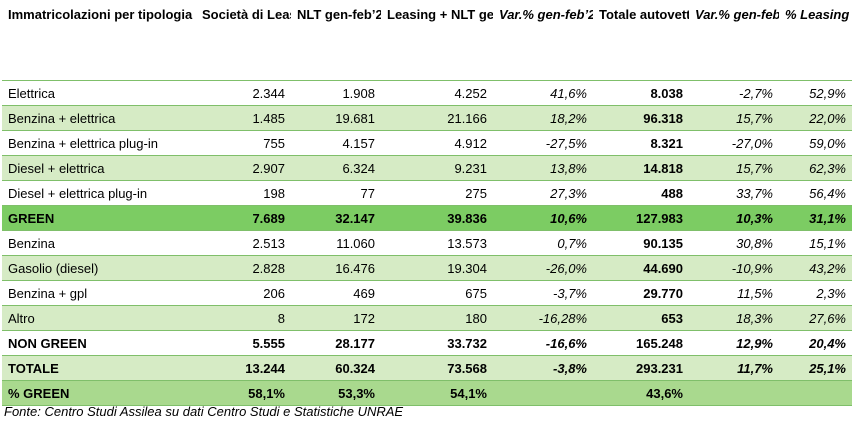 The height and width of the screenshot is (427, 856). What do you see at coordinates (243, 393) in the screenshot?
I see `table-cell: 58,1%` at bounding box center [243, 393].